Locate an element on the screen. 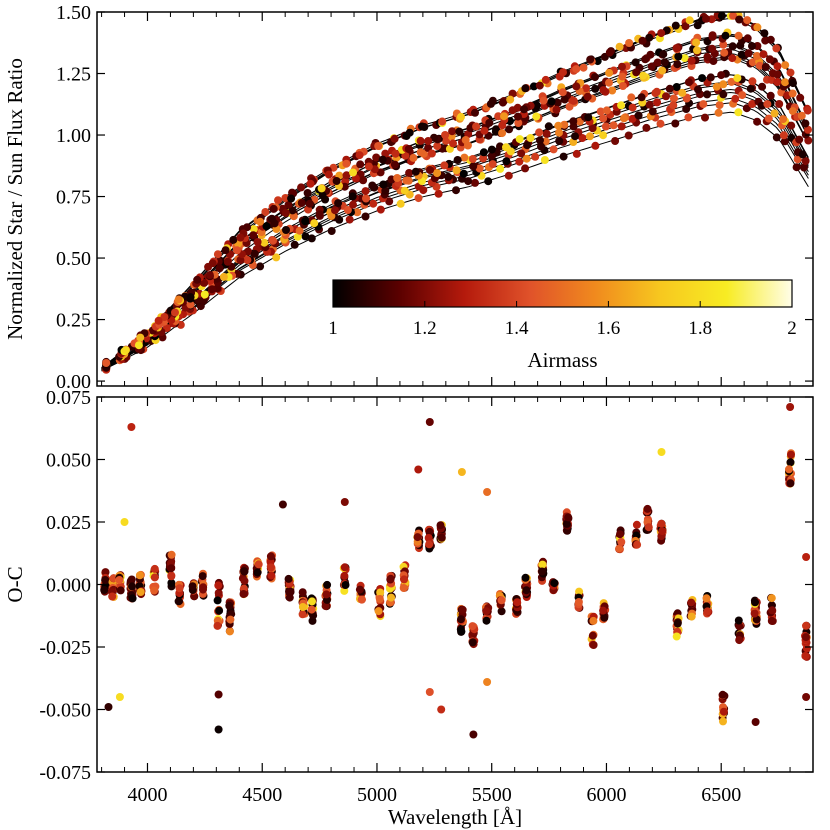 The width and height of the screenshot is (830, 830). bottom-y-axis-label: O-C is located at coordinates (15, 584).